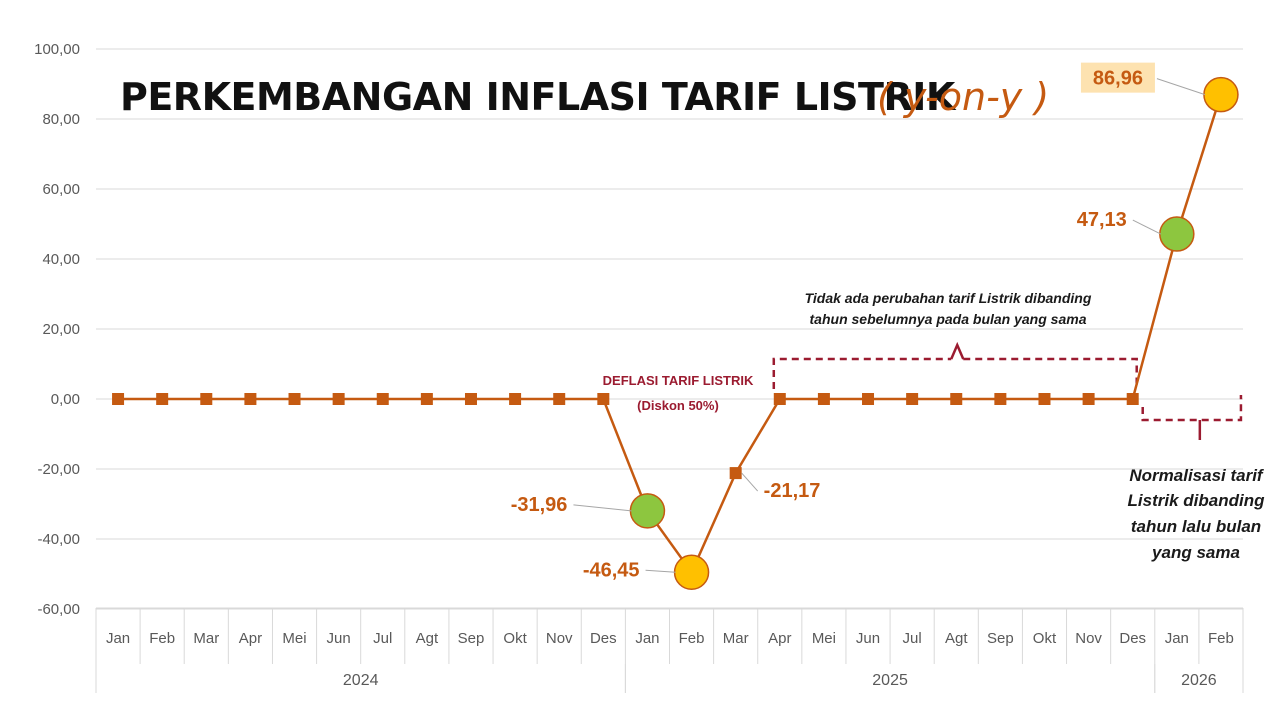 This screenshot has height=720, width=1280. Describe the element at coordinates (361, 680) in the screenshot. I see `year-label: 2024` at that location.